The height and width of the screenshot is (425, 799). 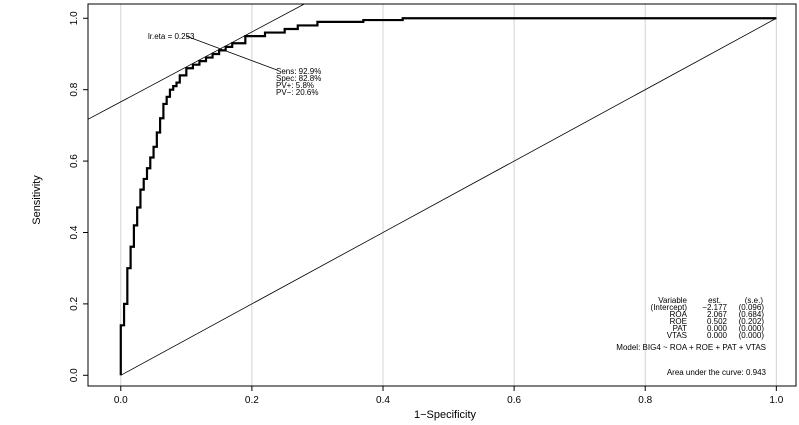 What do you see at coordinates (298, 71) in the screenshot?
I see `cutoff-stat-sens: Sens: 92.9%` at bounding box center [298, 71].